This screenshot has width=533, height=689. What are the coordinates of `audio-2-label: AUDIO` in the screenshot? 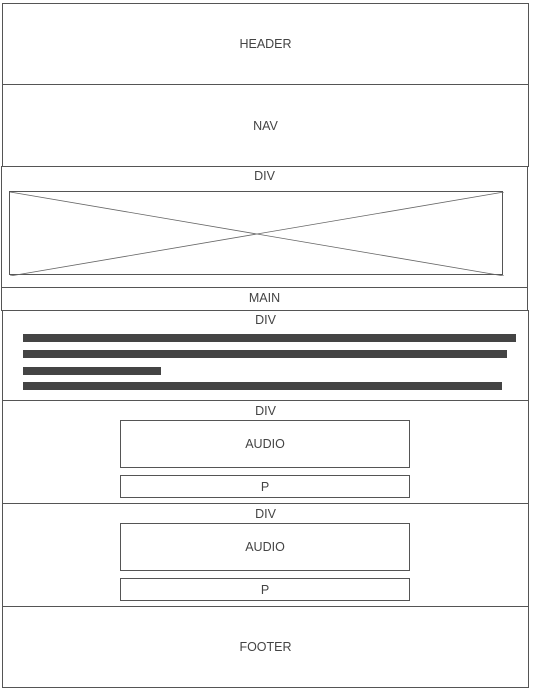 It's located at (265, 547).